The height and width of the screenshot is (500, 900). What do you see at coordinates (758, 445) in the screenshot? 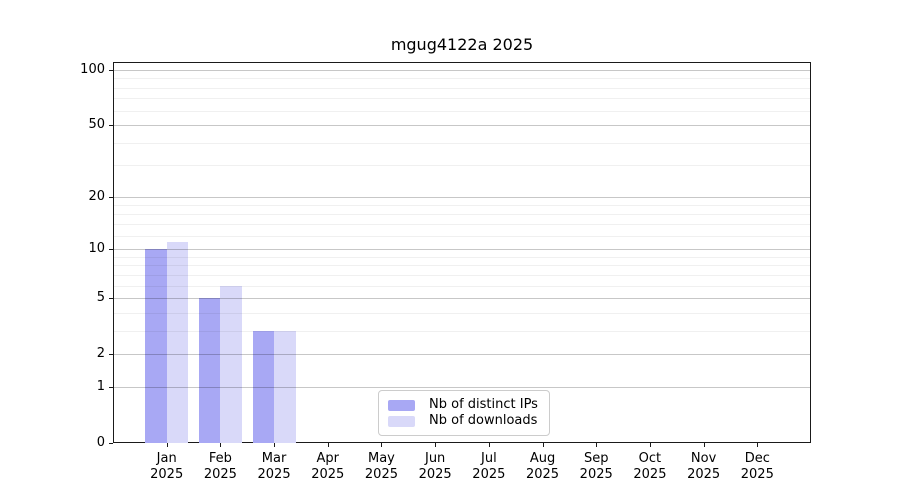
I see `x-tick-mark-dec` at bounding box center [758, 445].